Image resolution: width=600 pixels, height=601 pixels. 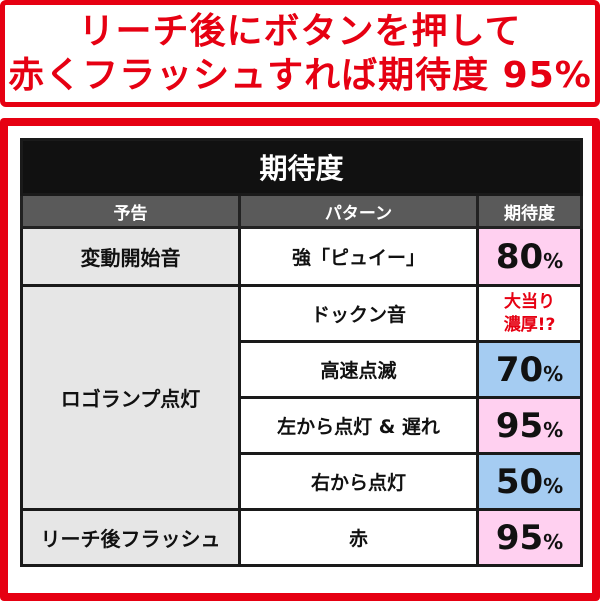 I want to click on expectation-cell: 70%, so click(x=529, y=369).